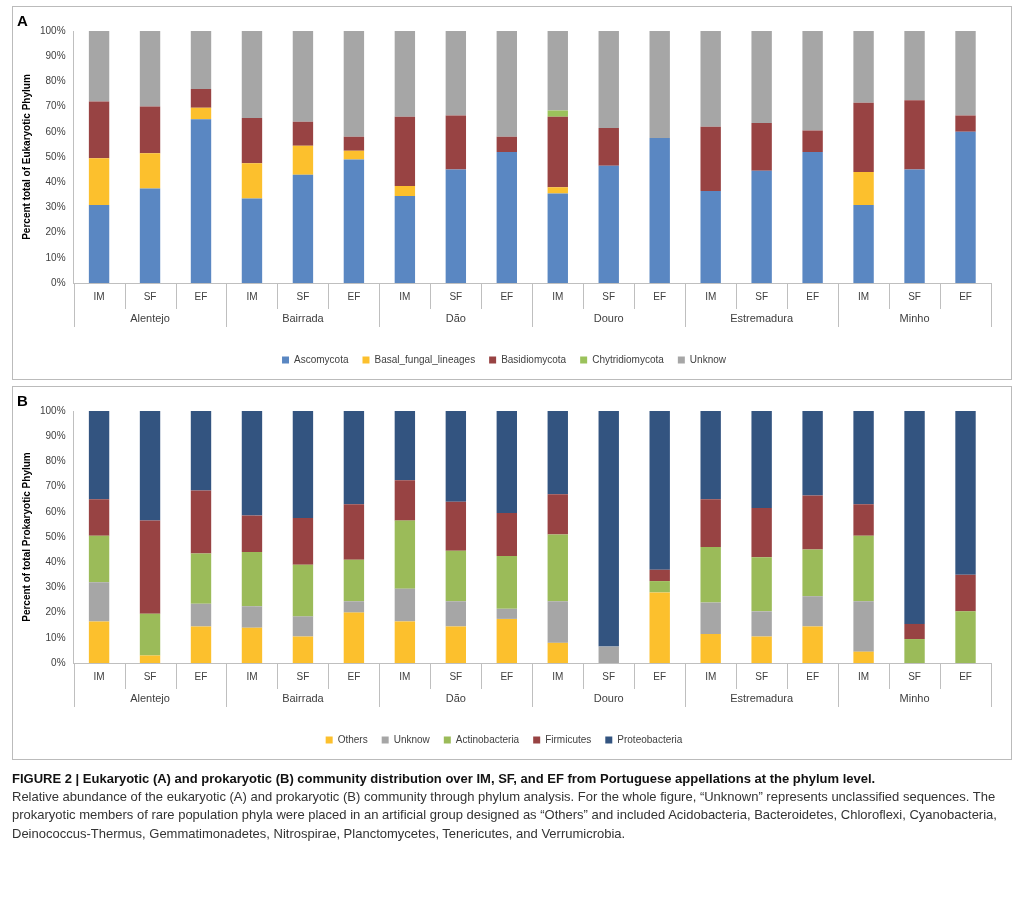 The image size is (1024, 900). What do you see at coordinates (22, 21) in the screenshot?
I see `chart-title: A` at bounding box center [22, 21].